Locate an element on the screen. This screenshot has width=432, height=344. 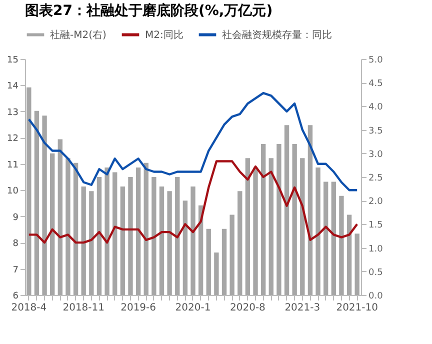
y2-tick-label: 0.0 is located at coordinates (376, 297).